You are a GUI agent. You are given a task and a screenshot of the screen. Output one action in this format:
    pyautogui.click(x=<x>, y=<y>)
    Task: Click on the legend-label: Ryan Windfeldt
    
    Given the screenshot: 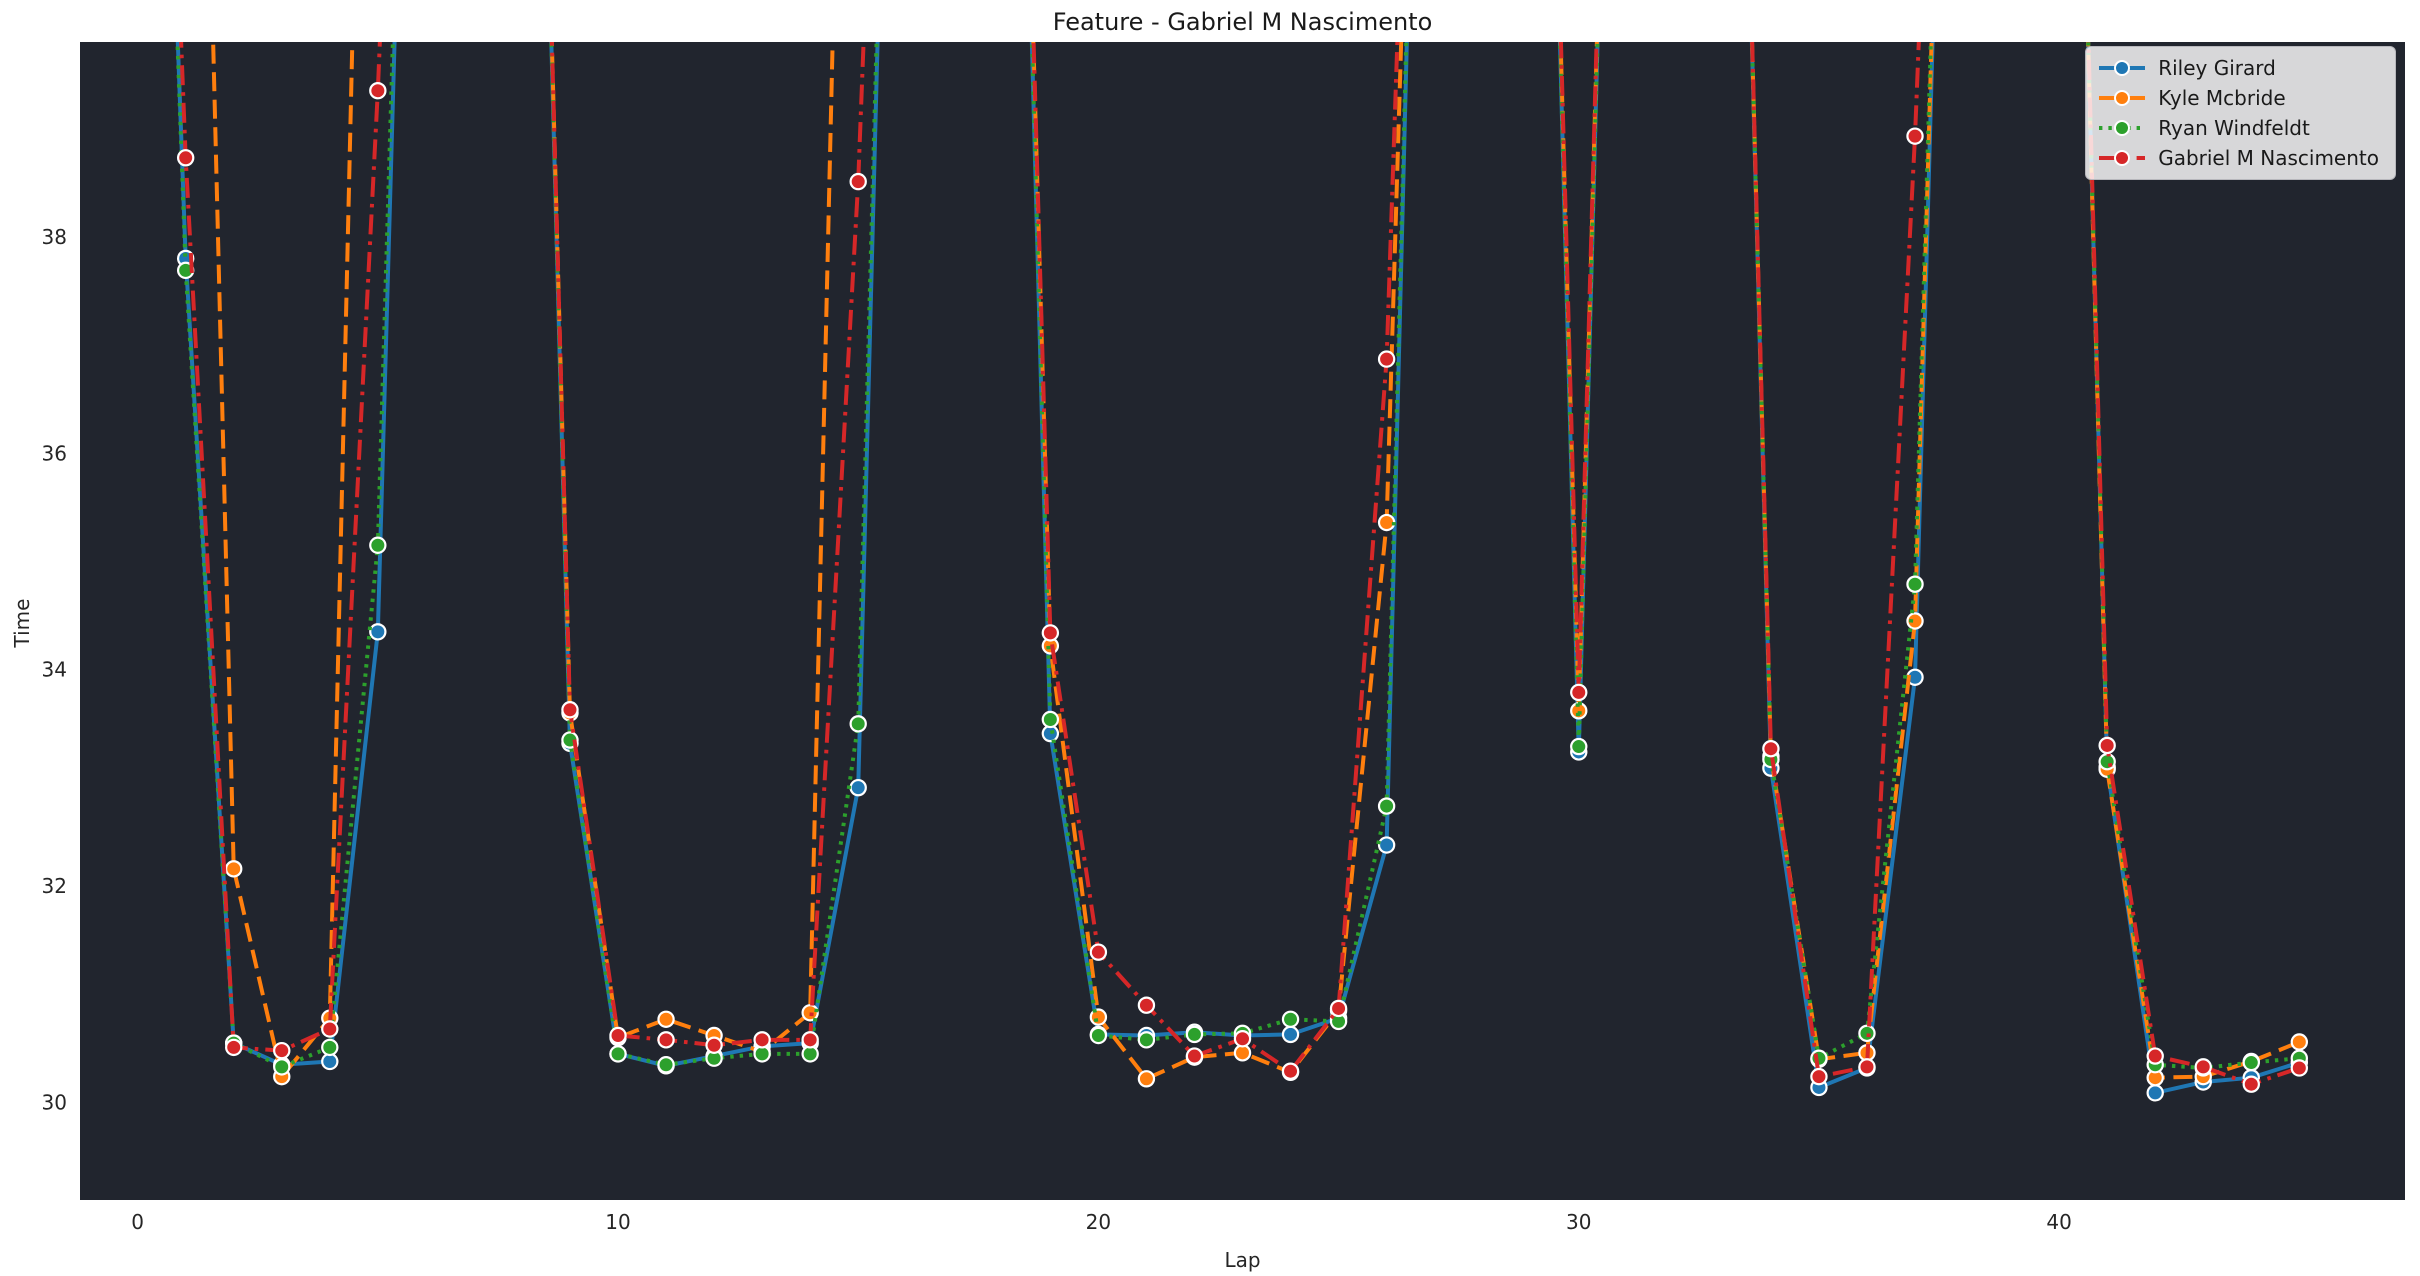 What is the action you would take?
    pyautogui.click(x=2234, y=128)
    